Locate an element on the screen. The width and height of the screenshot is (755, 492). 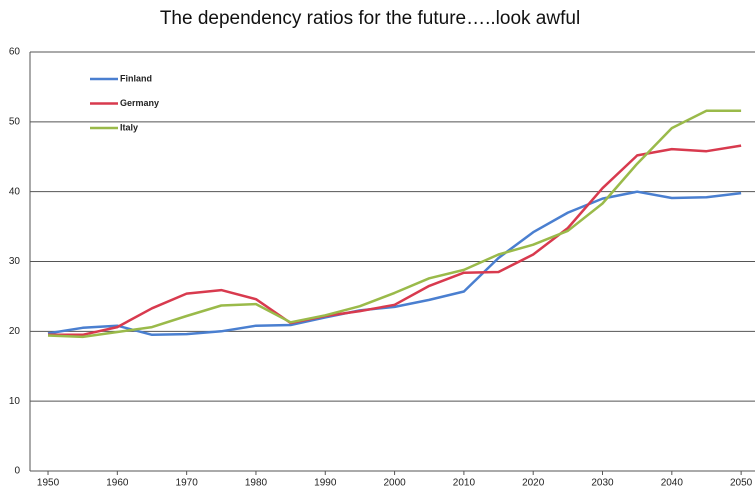
x-tick-label: 2000 is located at coordinates (394, 483).